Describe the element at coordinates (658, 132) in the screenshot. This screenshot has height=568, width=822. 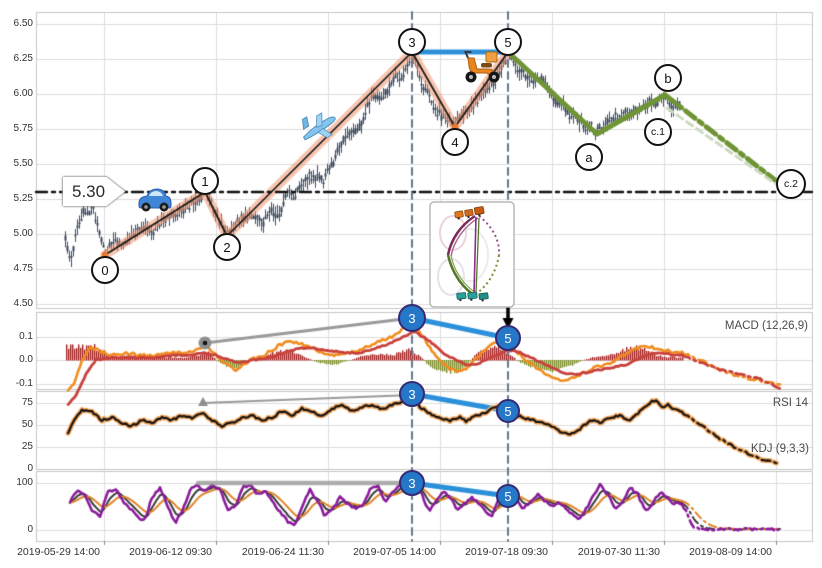
I see `wave-marker-c.1: c.1` at that location.